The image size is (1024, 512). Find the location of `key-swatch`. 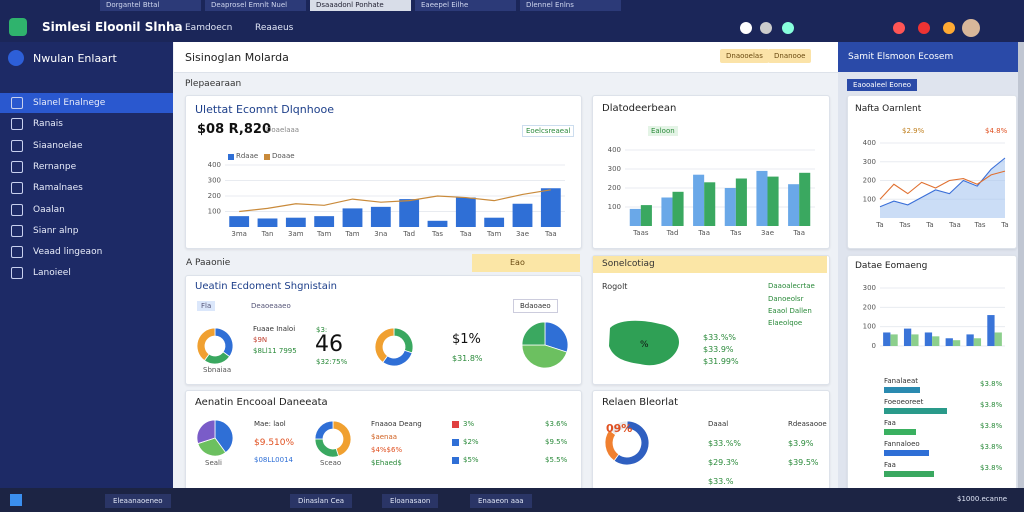

key-swatch is located at coordinates (455, 424).